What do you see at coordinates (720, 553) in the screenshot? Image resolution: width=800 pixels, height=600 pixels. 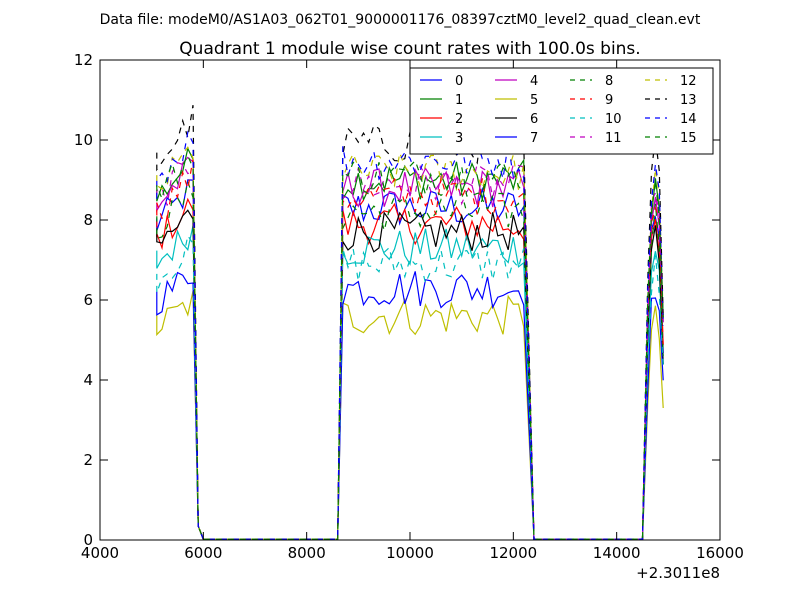 I see `x-tick-label: 16000` at bounding box center [720, 553].